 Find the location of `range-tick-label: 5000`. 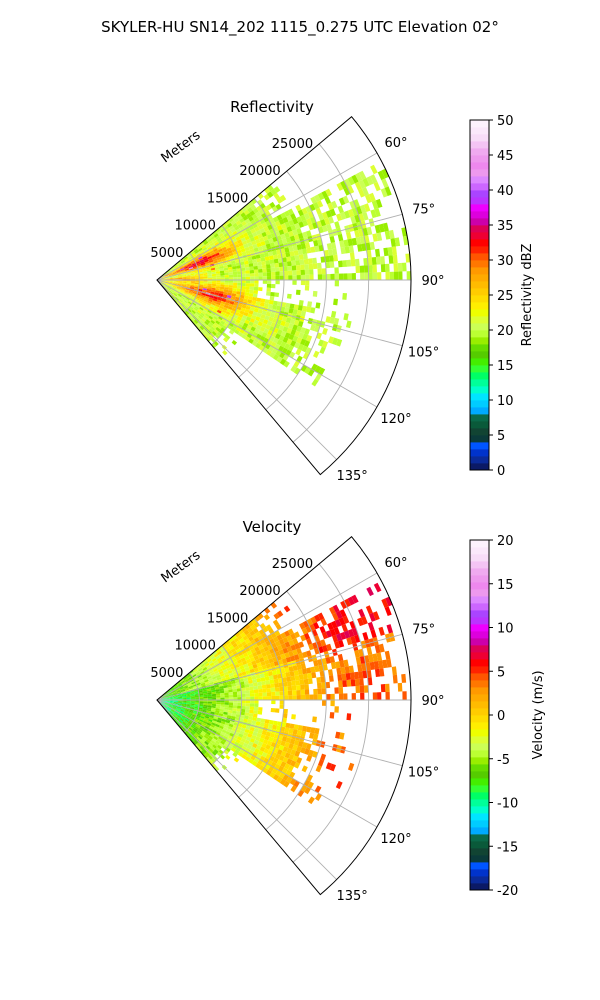

range-tick-label: 5000 is located at coordinates (166, 253).